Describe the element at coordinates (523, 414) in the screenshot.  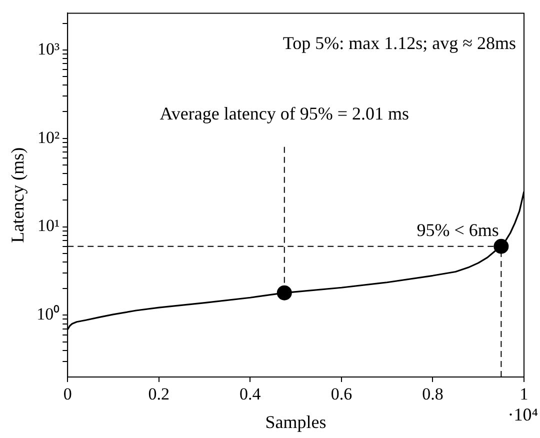
I see `text: ·10⁴` at that location.